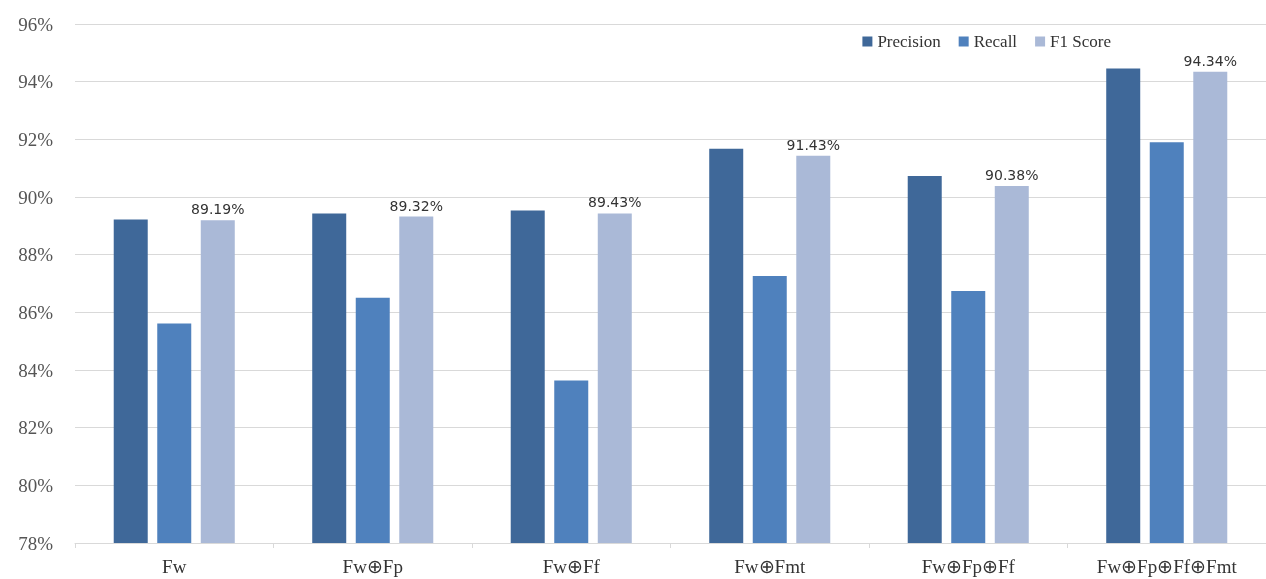 Image resolution: width=1266 pixels, height=579 pixels. I want to click on y-tick-label: 86%, so click(36, 312).